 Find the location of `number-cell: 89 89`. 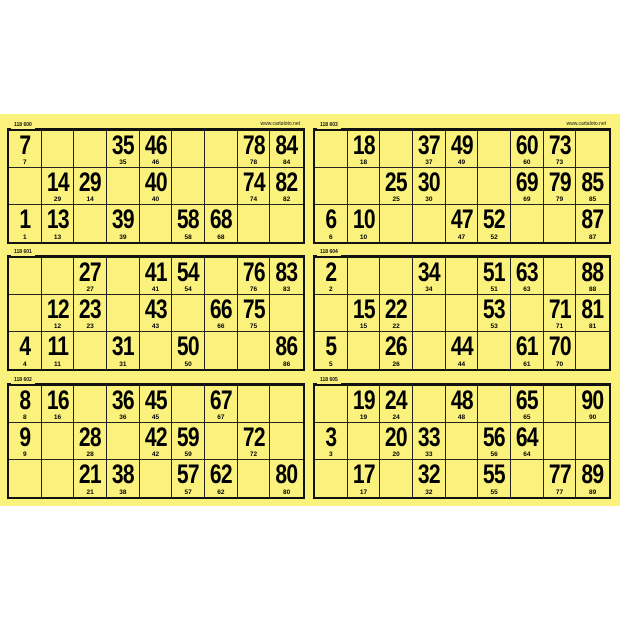

number-cell: 89 89 is located at coordinates (592, 478).